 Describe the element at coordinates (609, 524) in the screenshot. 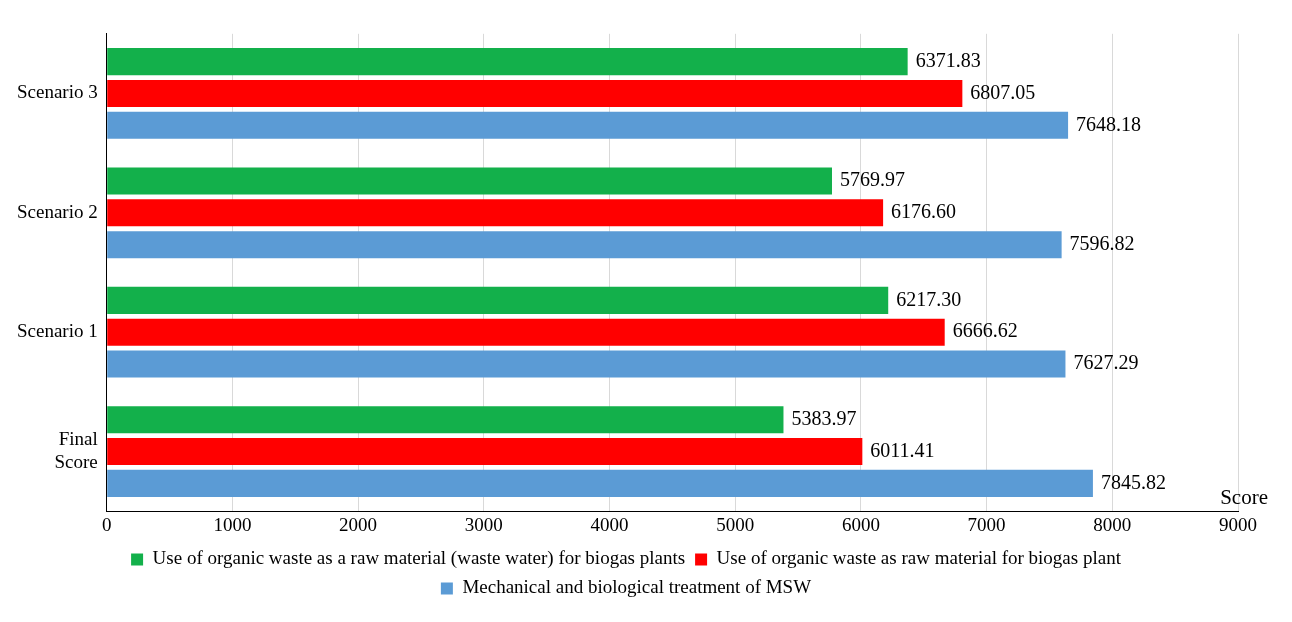

I see `x-tick-label: 4000` at that location.